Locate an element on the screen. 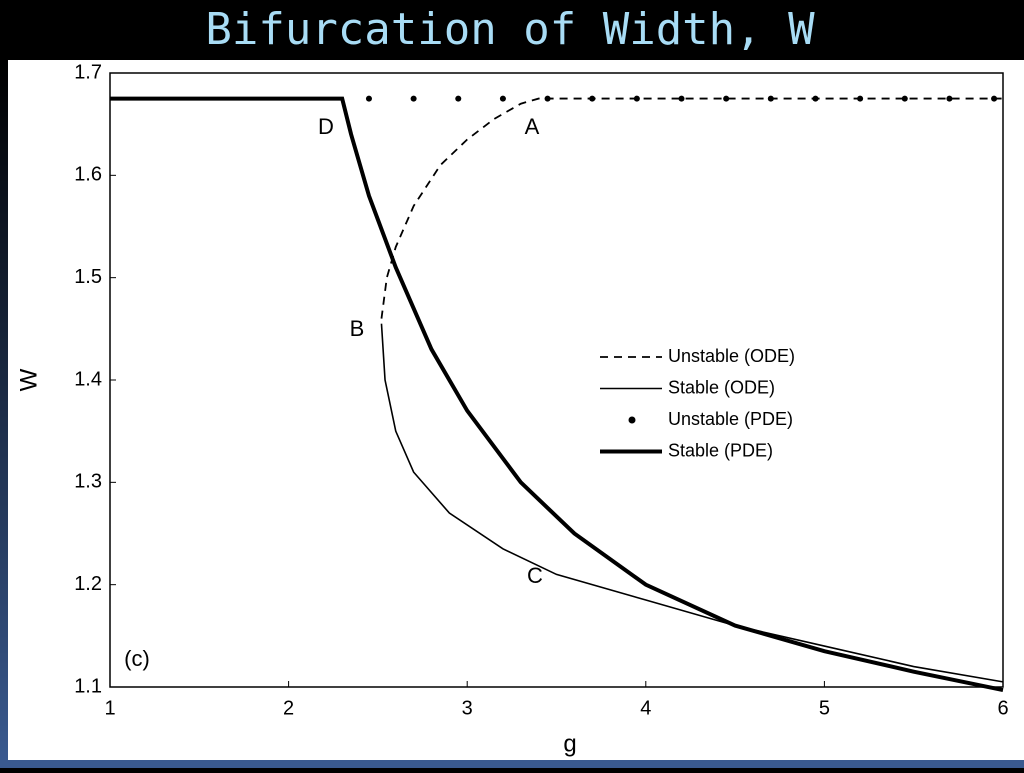 This screenshot has height=773, width=1024. x-tick-label: 6 is located at coordinates (1002, 708).